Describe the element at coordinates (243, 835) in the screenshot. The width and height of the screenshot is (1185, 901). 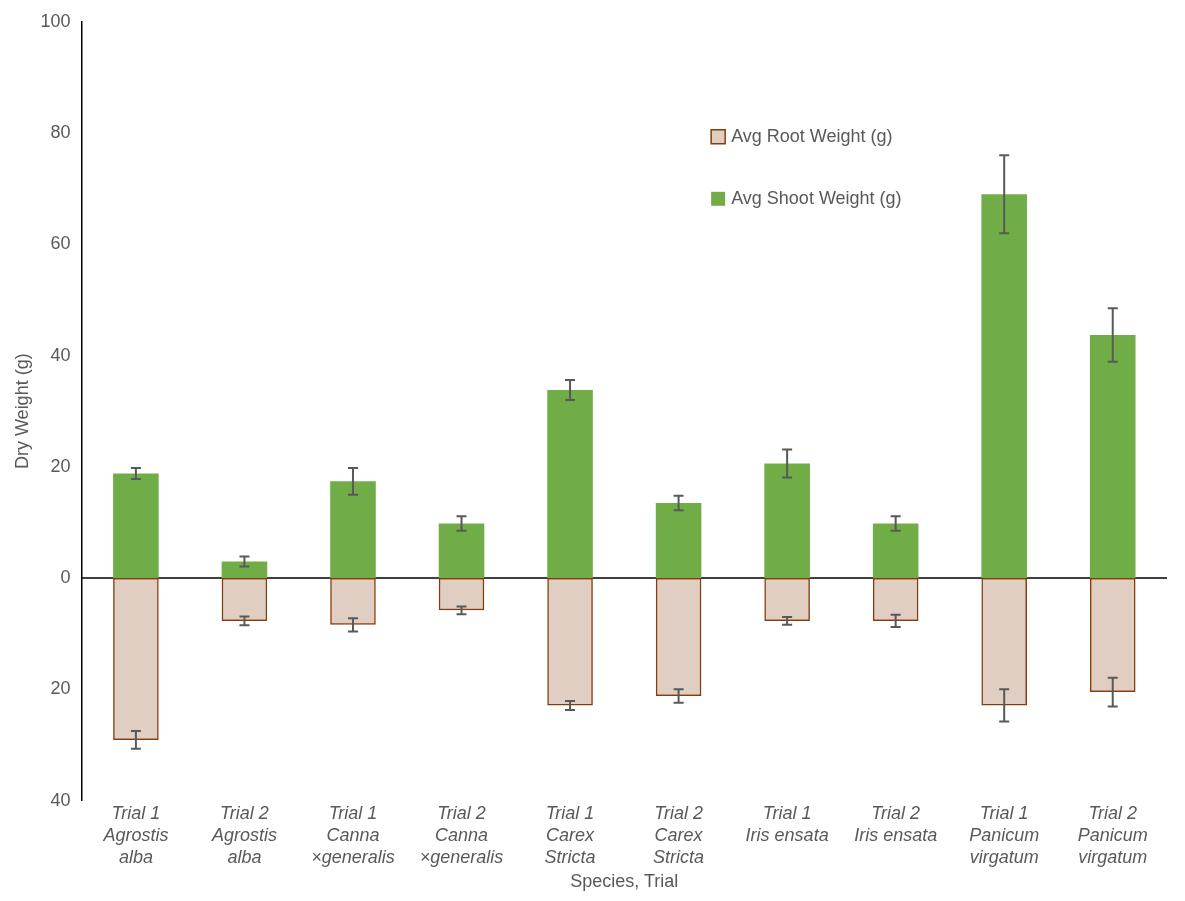
I see `x-tick-label: Trial 2 Agrostis alba` at that location.